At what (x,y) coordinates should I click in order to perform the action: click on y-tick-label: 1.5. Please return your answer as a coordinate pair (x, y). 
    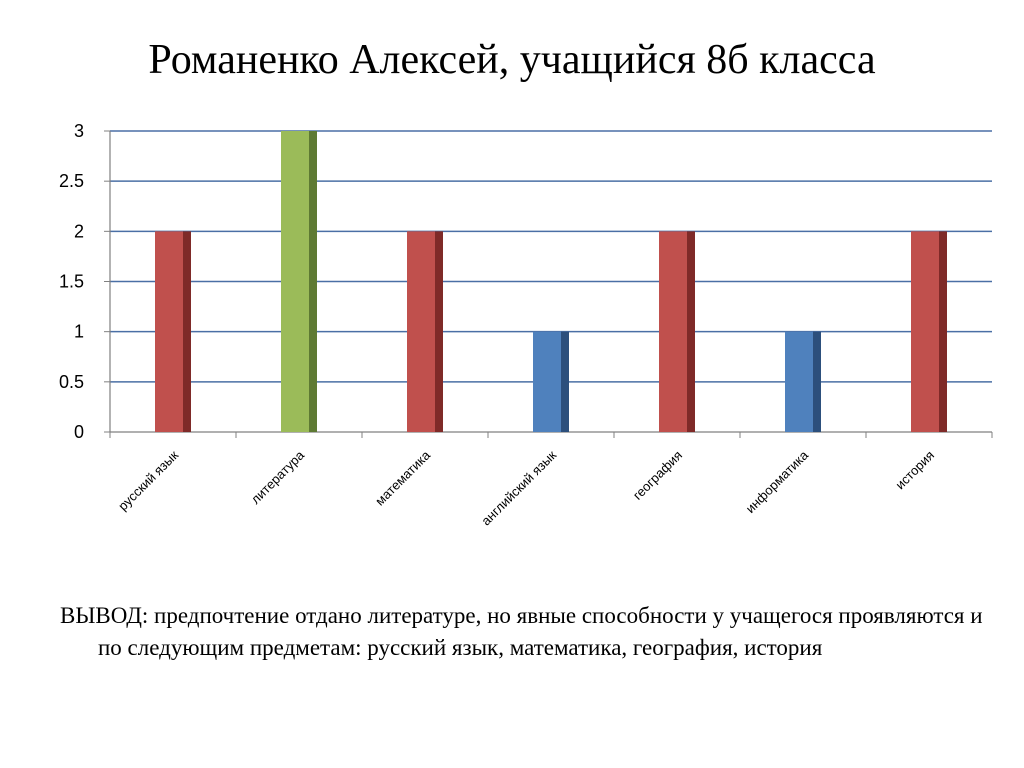
    Looking at the image, I should click on (71, 282).